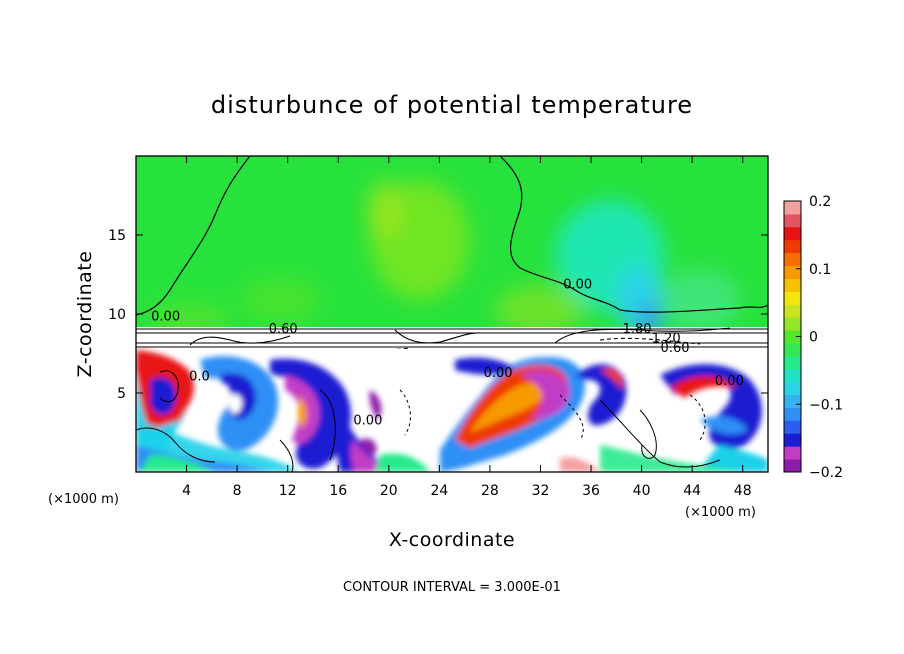  Describe the element at coordinates (428, 421) in the screenshot. I see `lower-contours` at that location.